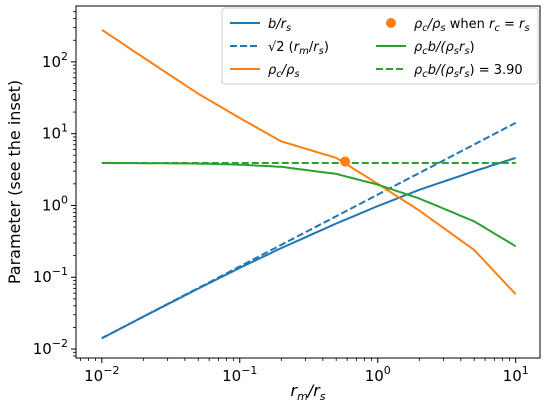 The width and height of the screenshot is (550, 403). What do you see at coordinates (516, 374) in the screenshot?
I see `x-tick-label-3: 10¹` at bounding box center [516, 374].